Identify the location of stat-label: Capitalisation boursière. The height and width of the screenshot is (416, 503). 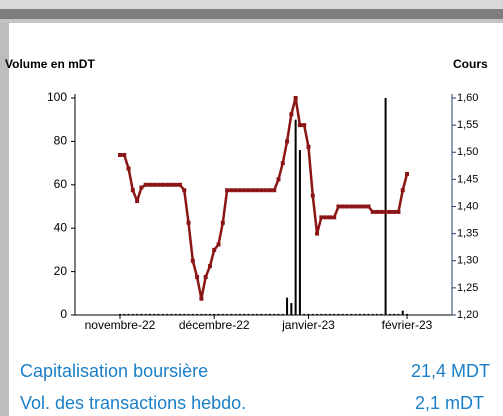
(114, 371).